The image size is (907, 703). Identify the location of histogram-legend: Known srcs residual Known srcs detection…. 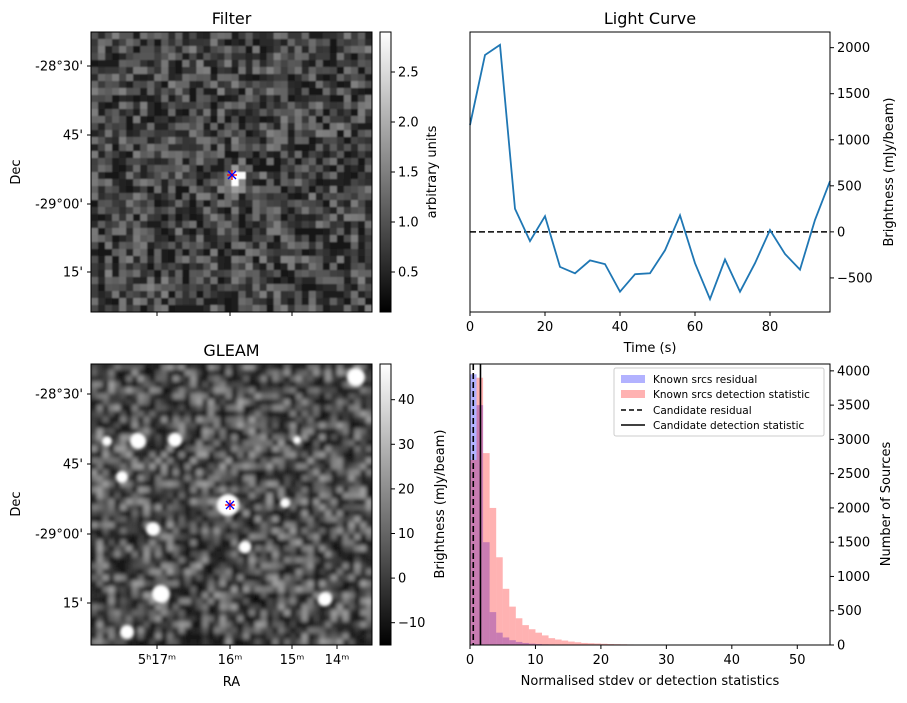
(719, 402).